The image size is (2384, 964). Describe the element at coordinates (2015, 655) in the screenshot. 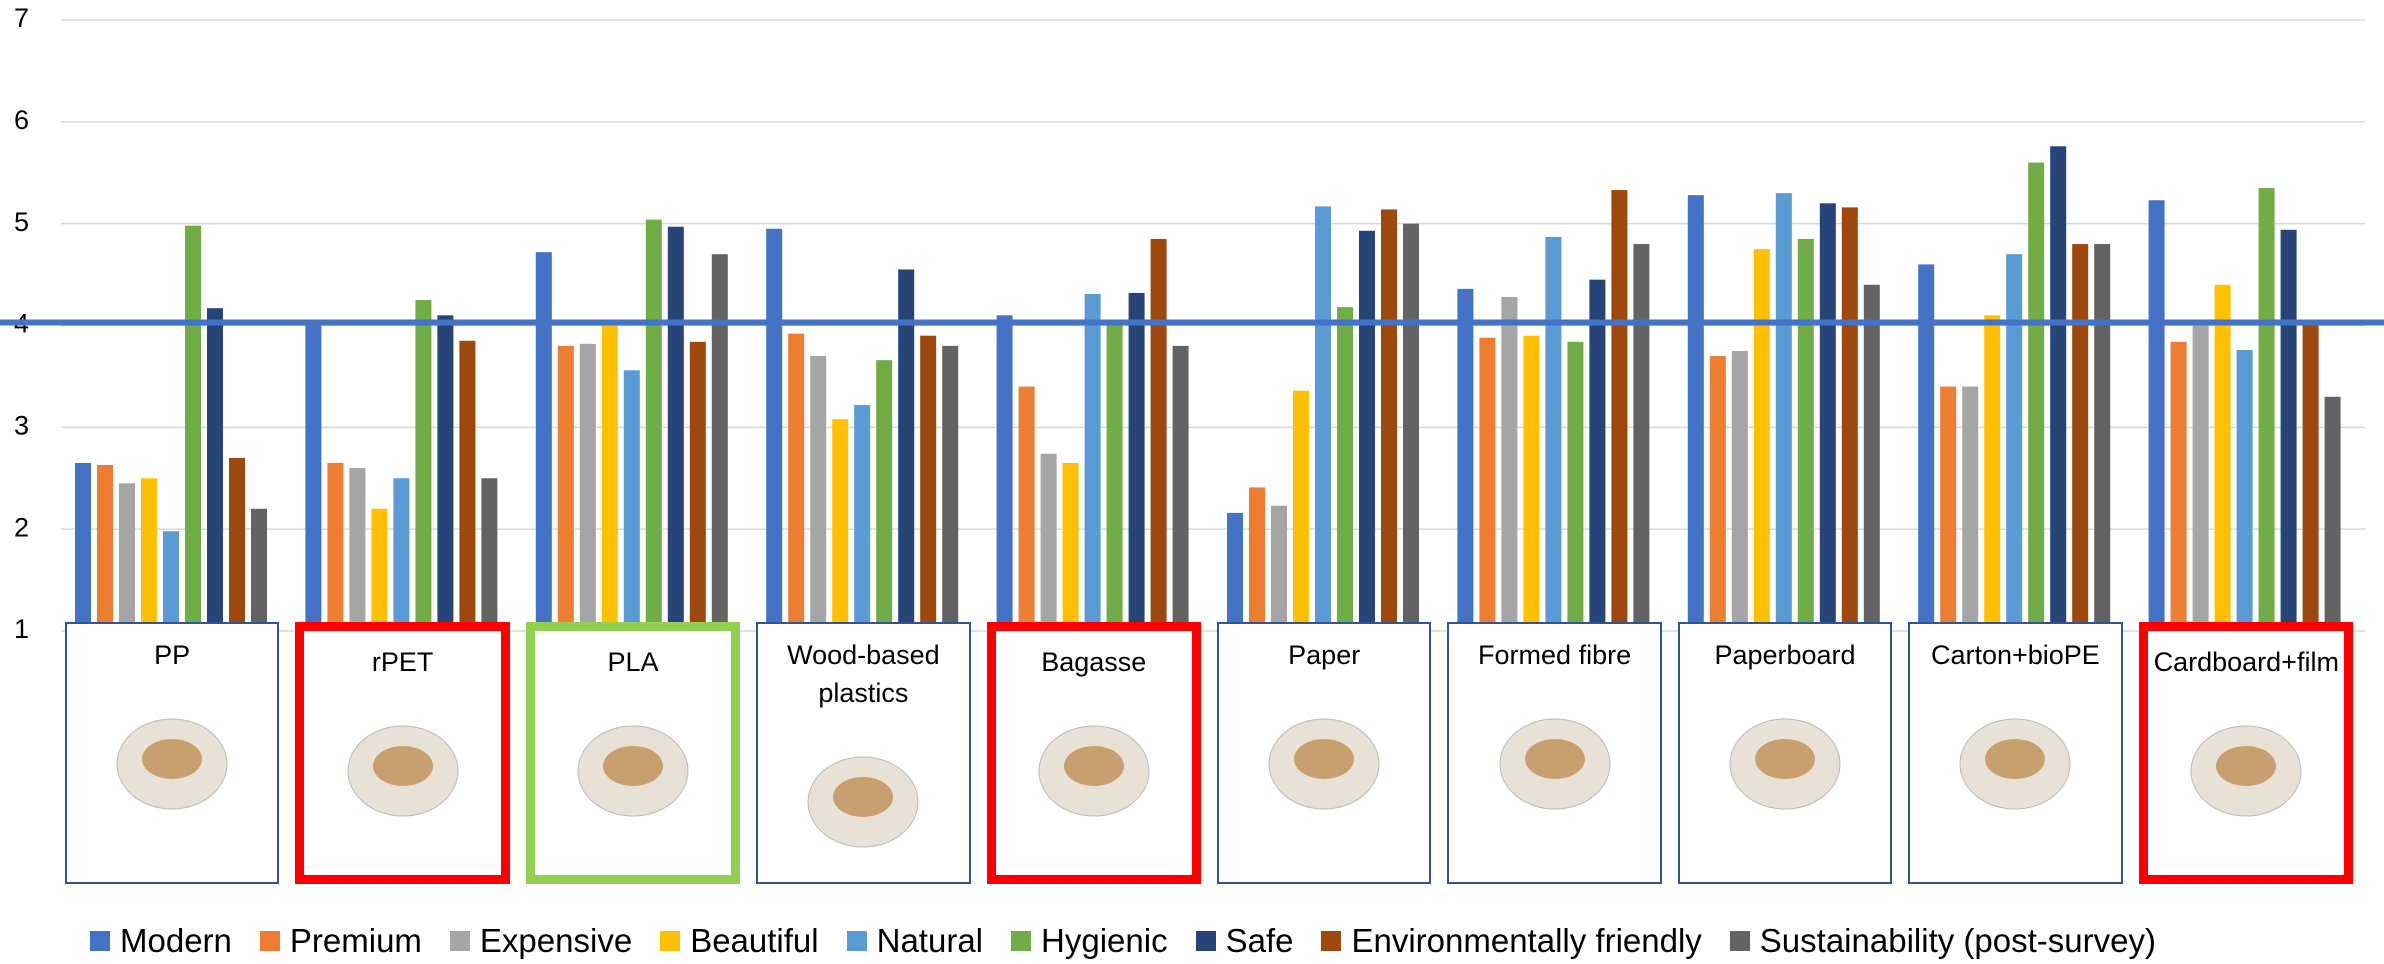

I see `category-label: Carton+bioPE` at that location.